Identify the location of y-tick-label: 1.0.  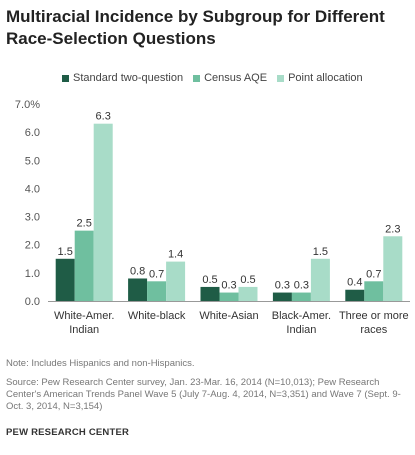
(32, 274).